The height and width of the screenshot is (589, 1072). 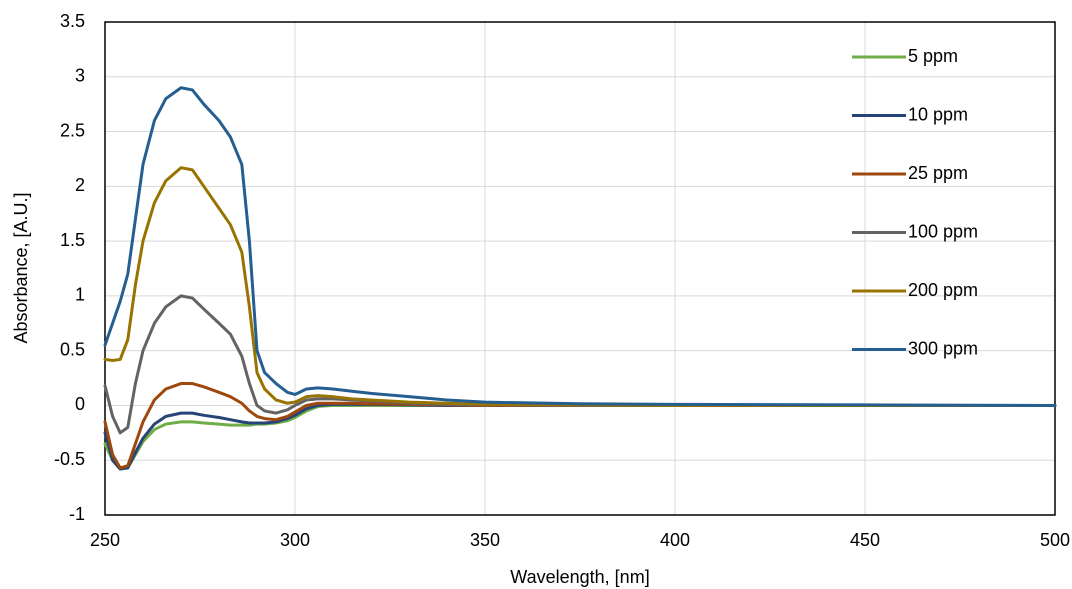 What do you see at coordinates (105, 540) in the screenshot?
I see `x-tick-label: 250` at bounding box center [105, 540].